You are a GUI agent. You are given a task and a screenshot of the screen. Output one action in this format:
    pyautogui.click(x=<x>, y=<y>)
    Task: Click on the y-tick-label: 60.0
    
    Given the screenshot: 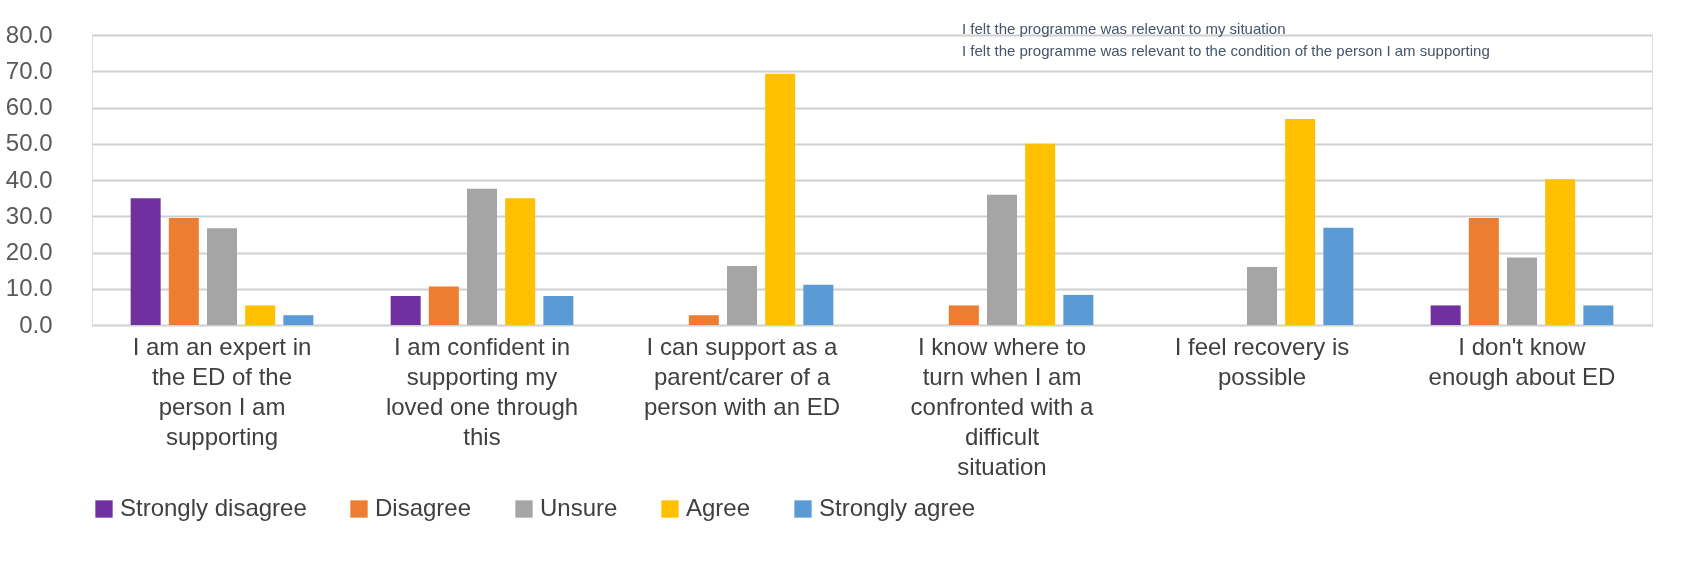 What is the action you would take?
    pyautogui.click(x=29, y=106)
    